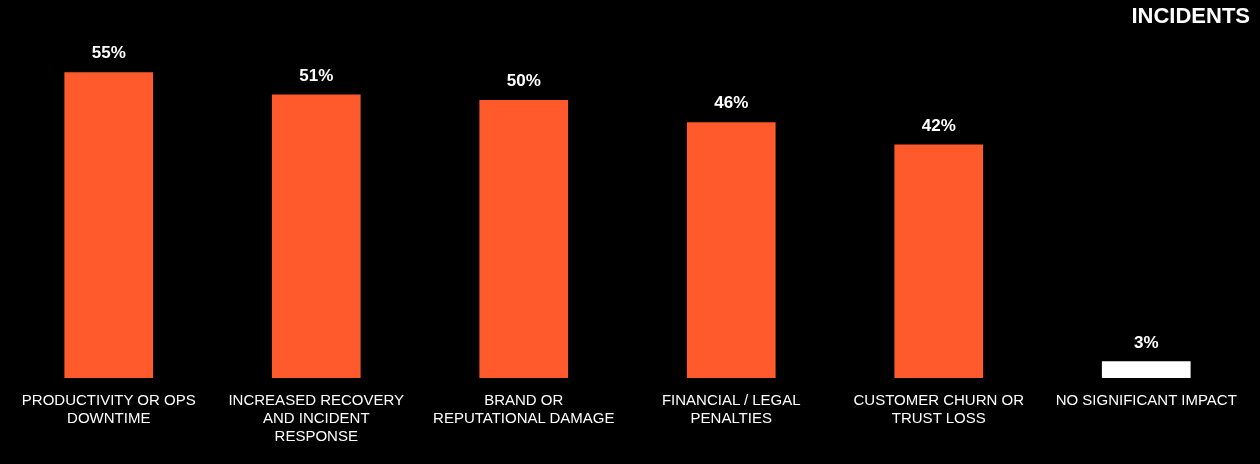 The height and width of the screenshot is (464, 1260). What do you see at coordinates (731, 103) in the screenshot?
I see `data-label: 46%` at bounding box center [731, 103].